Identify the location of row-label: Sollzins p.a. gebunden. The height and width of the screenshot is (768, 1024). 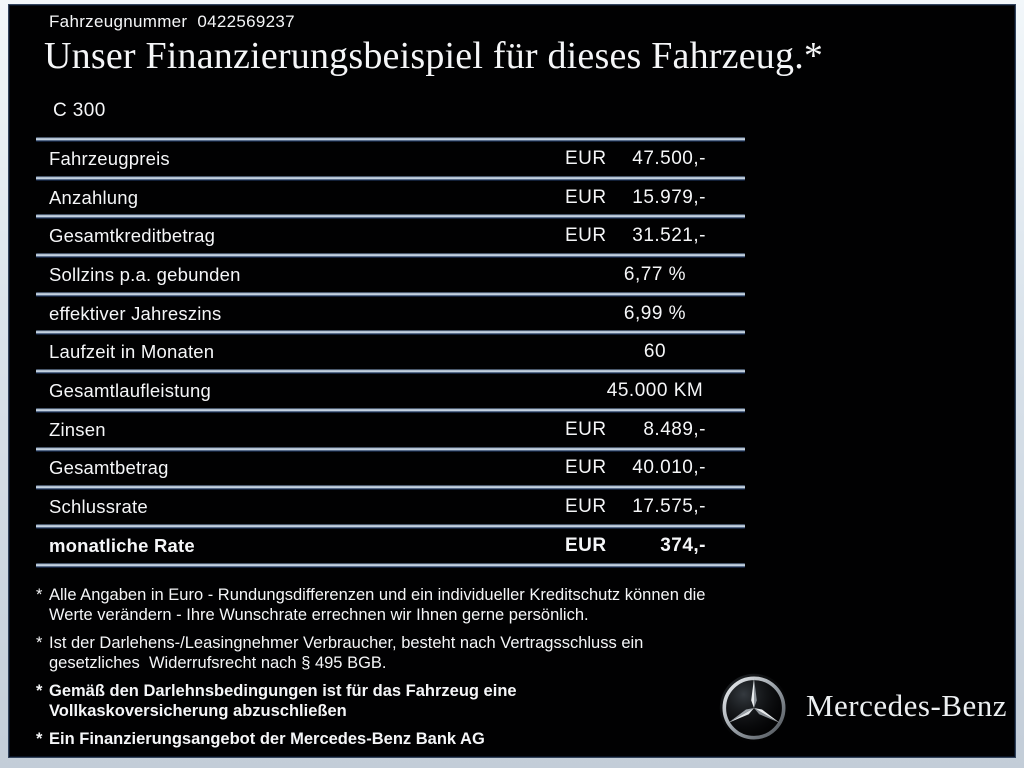
(145, 274).